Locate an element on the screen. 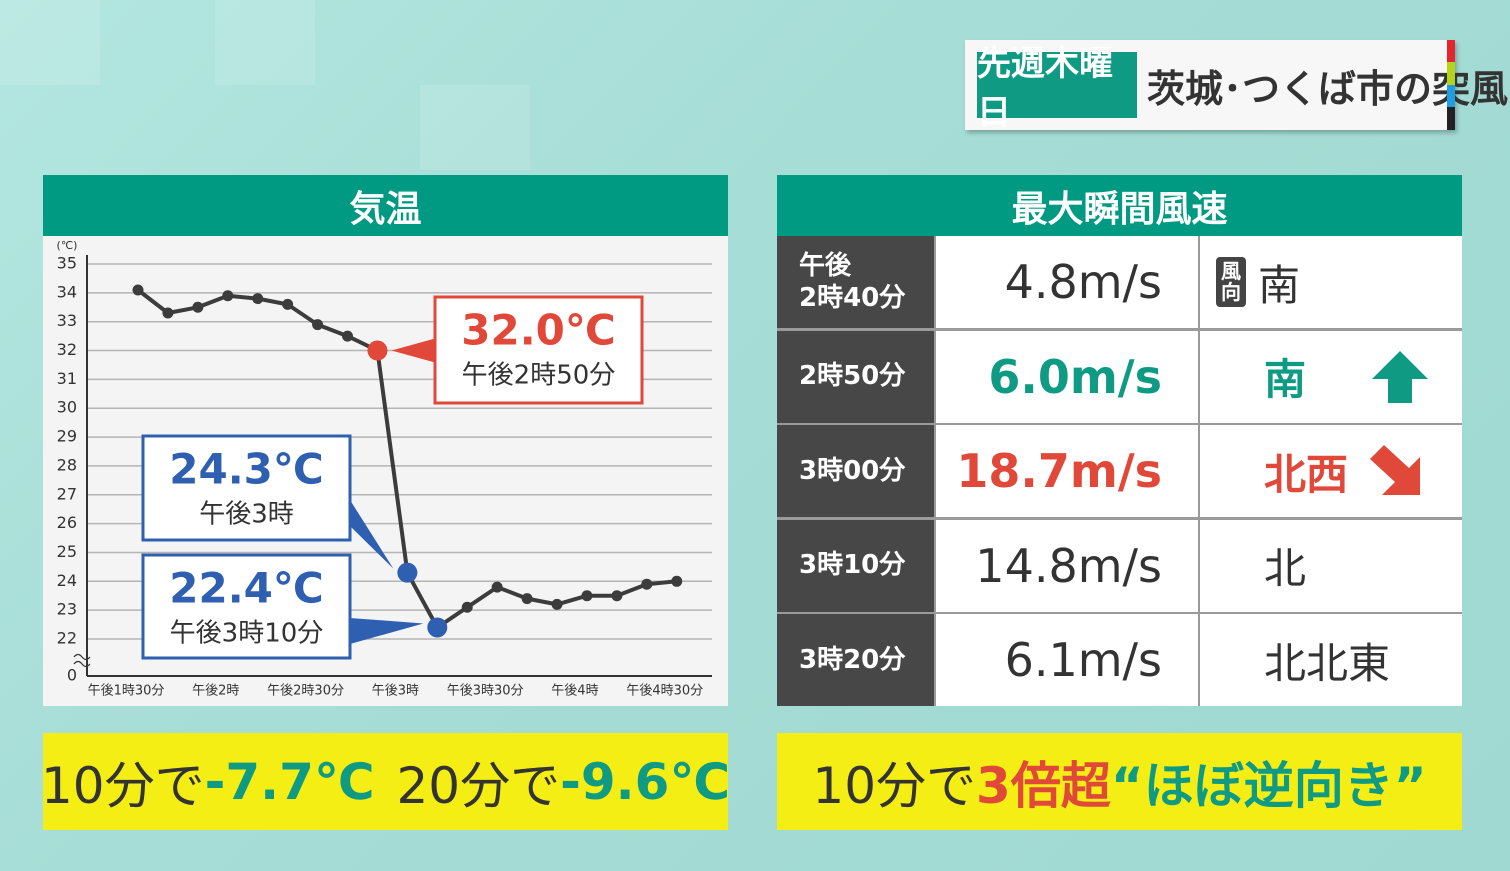  speed-cell: 6.0m/s is located at coordinates (1067, 376).